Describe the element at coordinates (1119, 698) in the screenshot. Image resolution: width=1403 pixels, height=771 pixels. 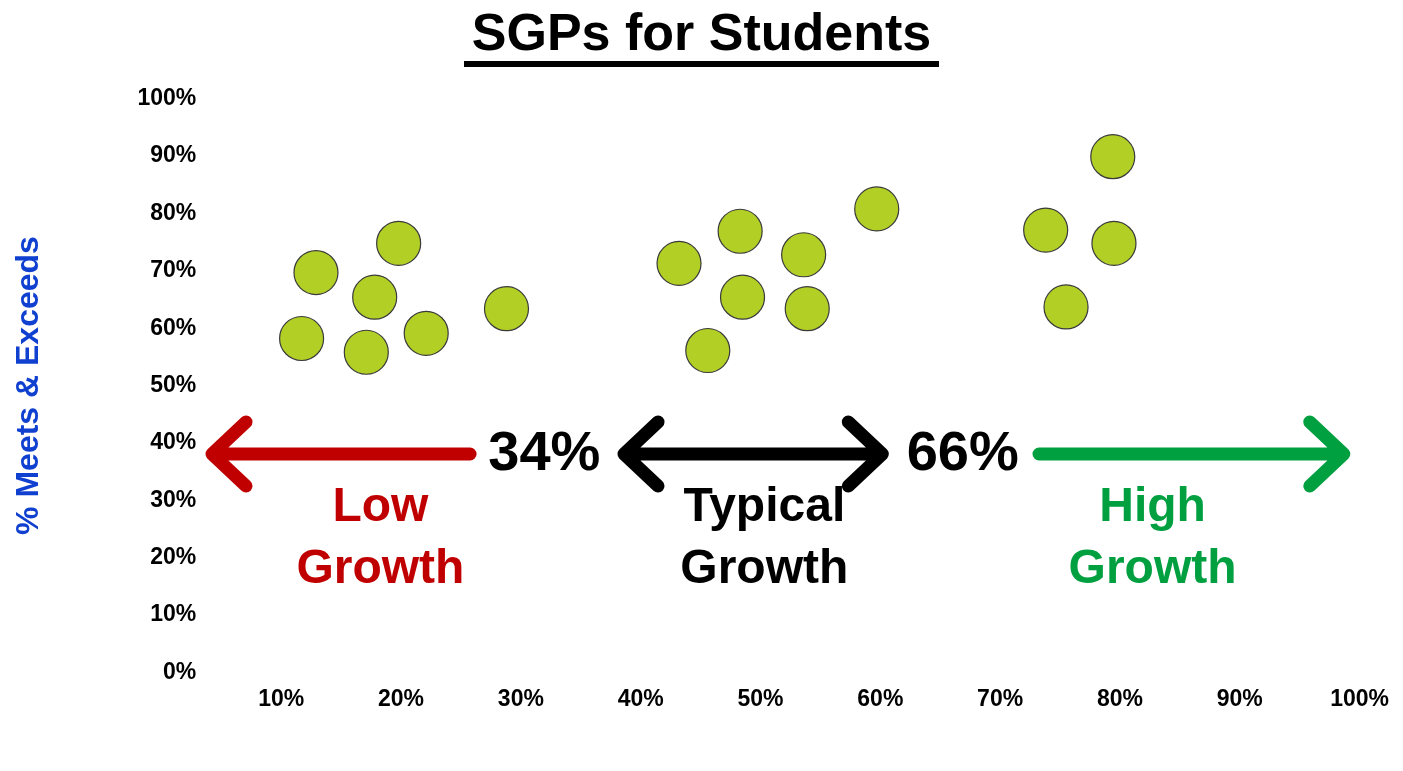
I see `x-tick-label: 80%` at that location.